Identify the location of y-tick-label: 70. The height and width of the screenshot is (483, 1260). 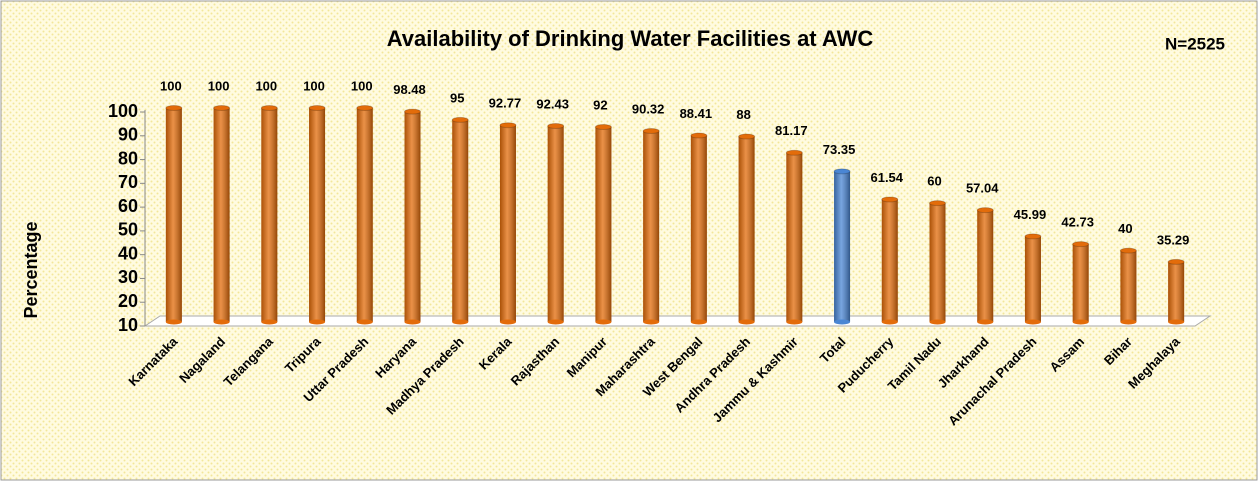
(128, 182).